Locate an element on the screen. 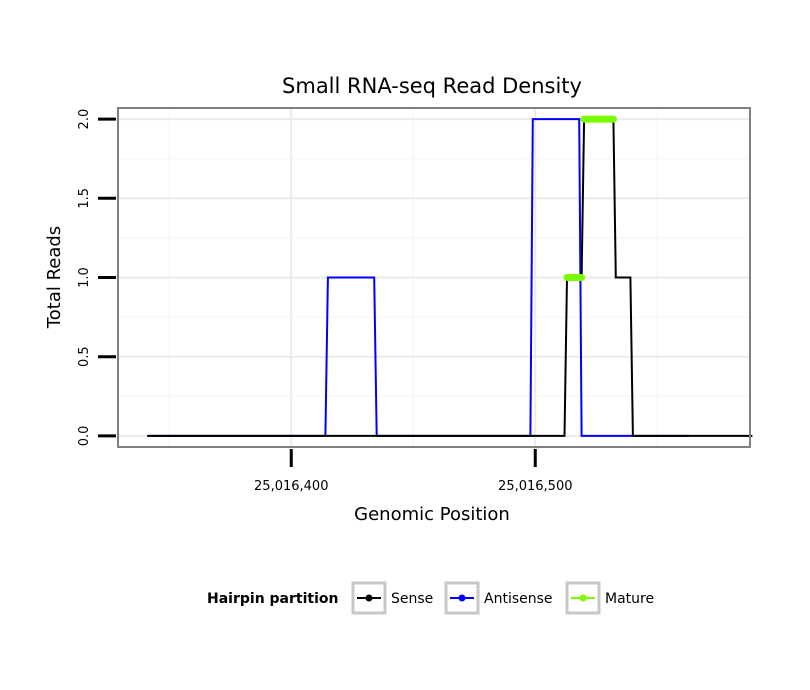 The height and width of the screenshot is (690, 810). x-axis: 25,016,400 25,016,500 is located at coordinates (413, 471).